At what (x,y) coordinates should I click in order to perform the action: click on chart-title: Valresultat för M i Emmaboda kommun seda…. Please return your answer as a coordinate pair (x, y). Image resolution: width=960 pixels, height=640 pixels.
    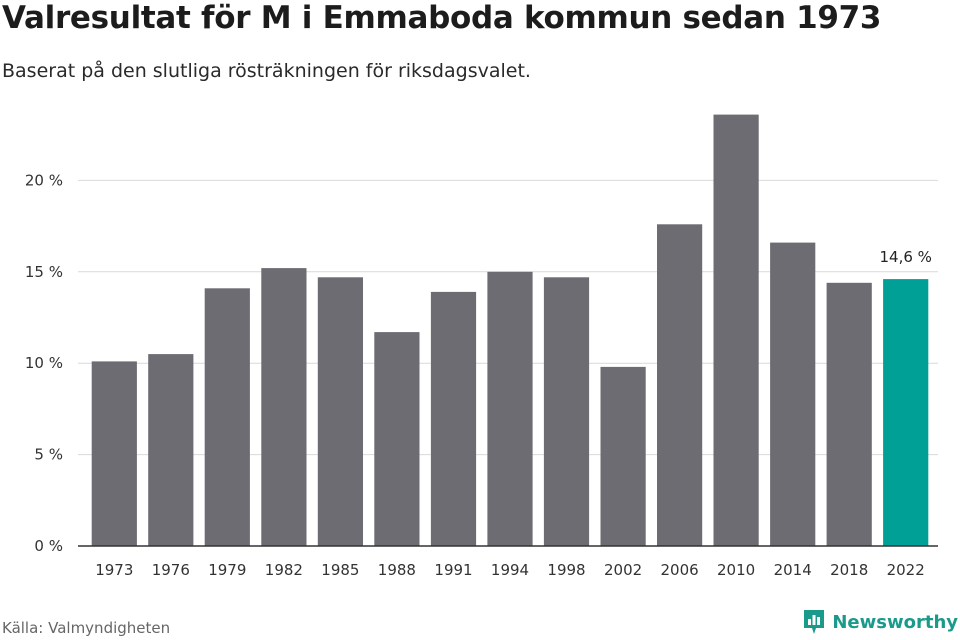
    Looking at the image, I should click on (442, 18).